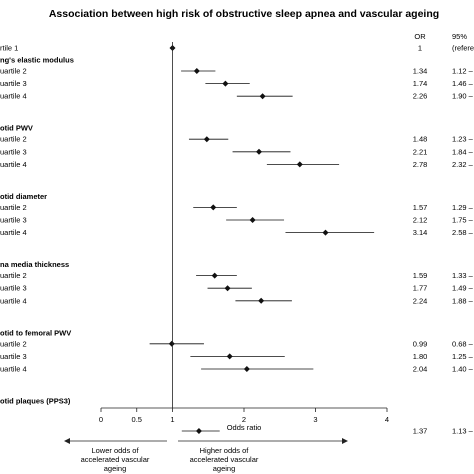  Describe the element at coordinates (463, 83) in the screenshot. I see `ci-value: 1.46 –` at that location.